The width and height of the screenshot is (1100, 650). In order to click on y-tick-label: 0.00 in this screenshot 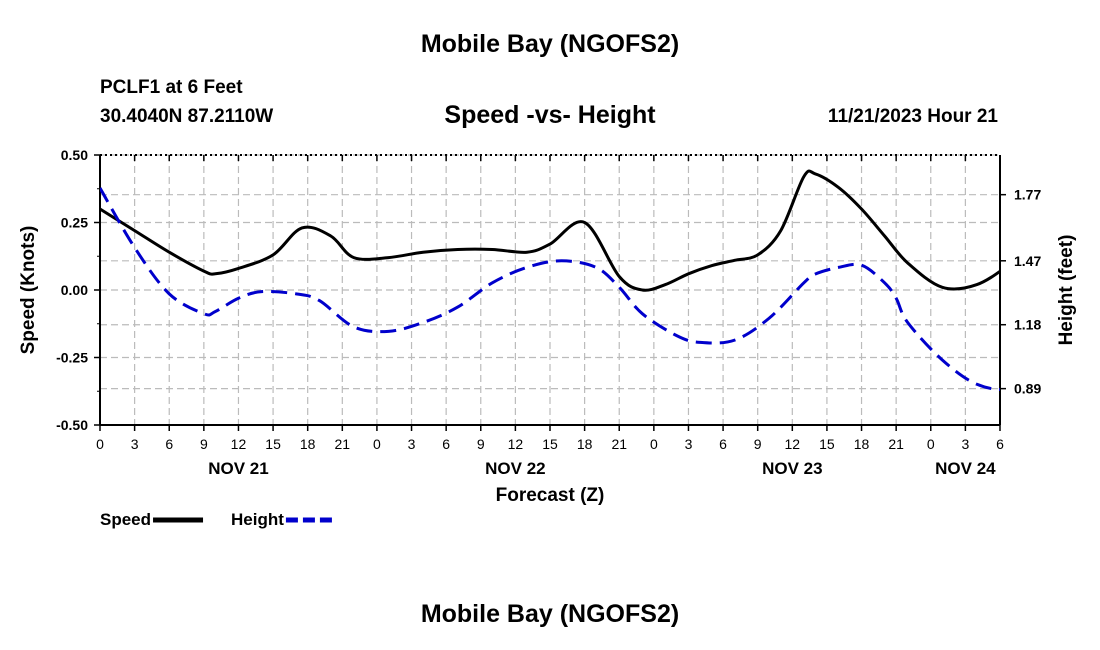, I will do `click(74, 290)`.